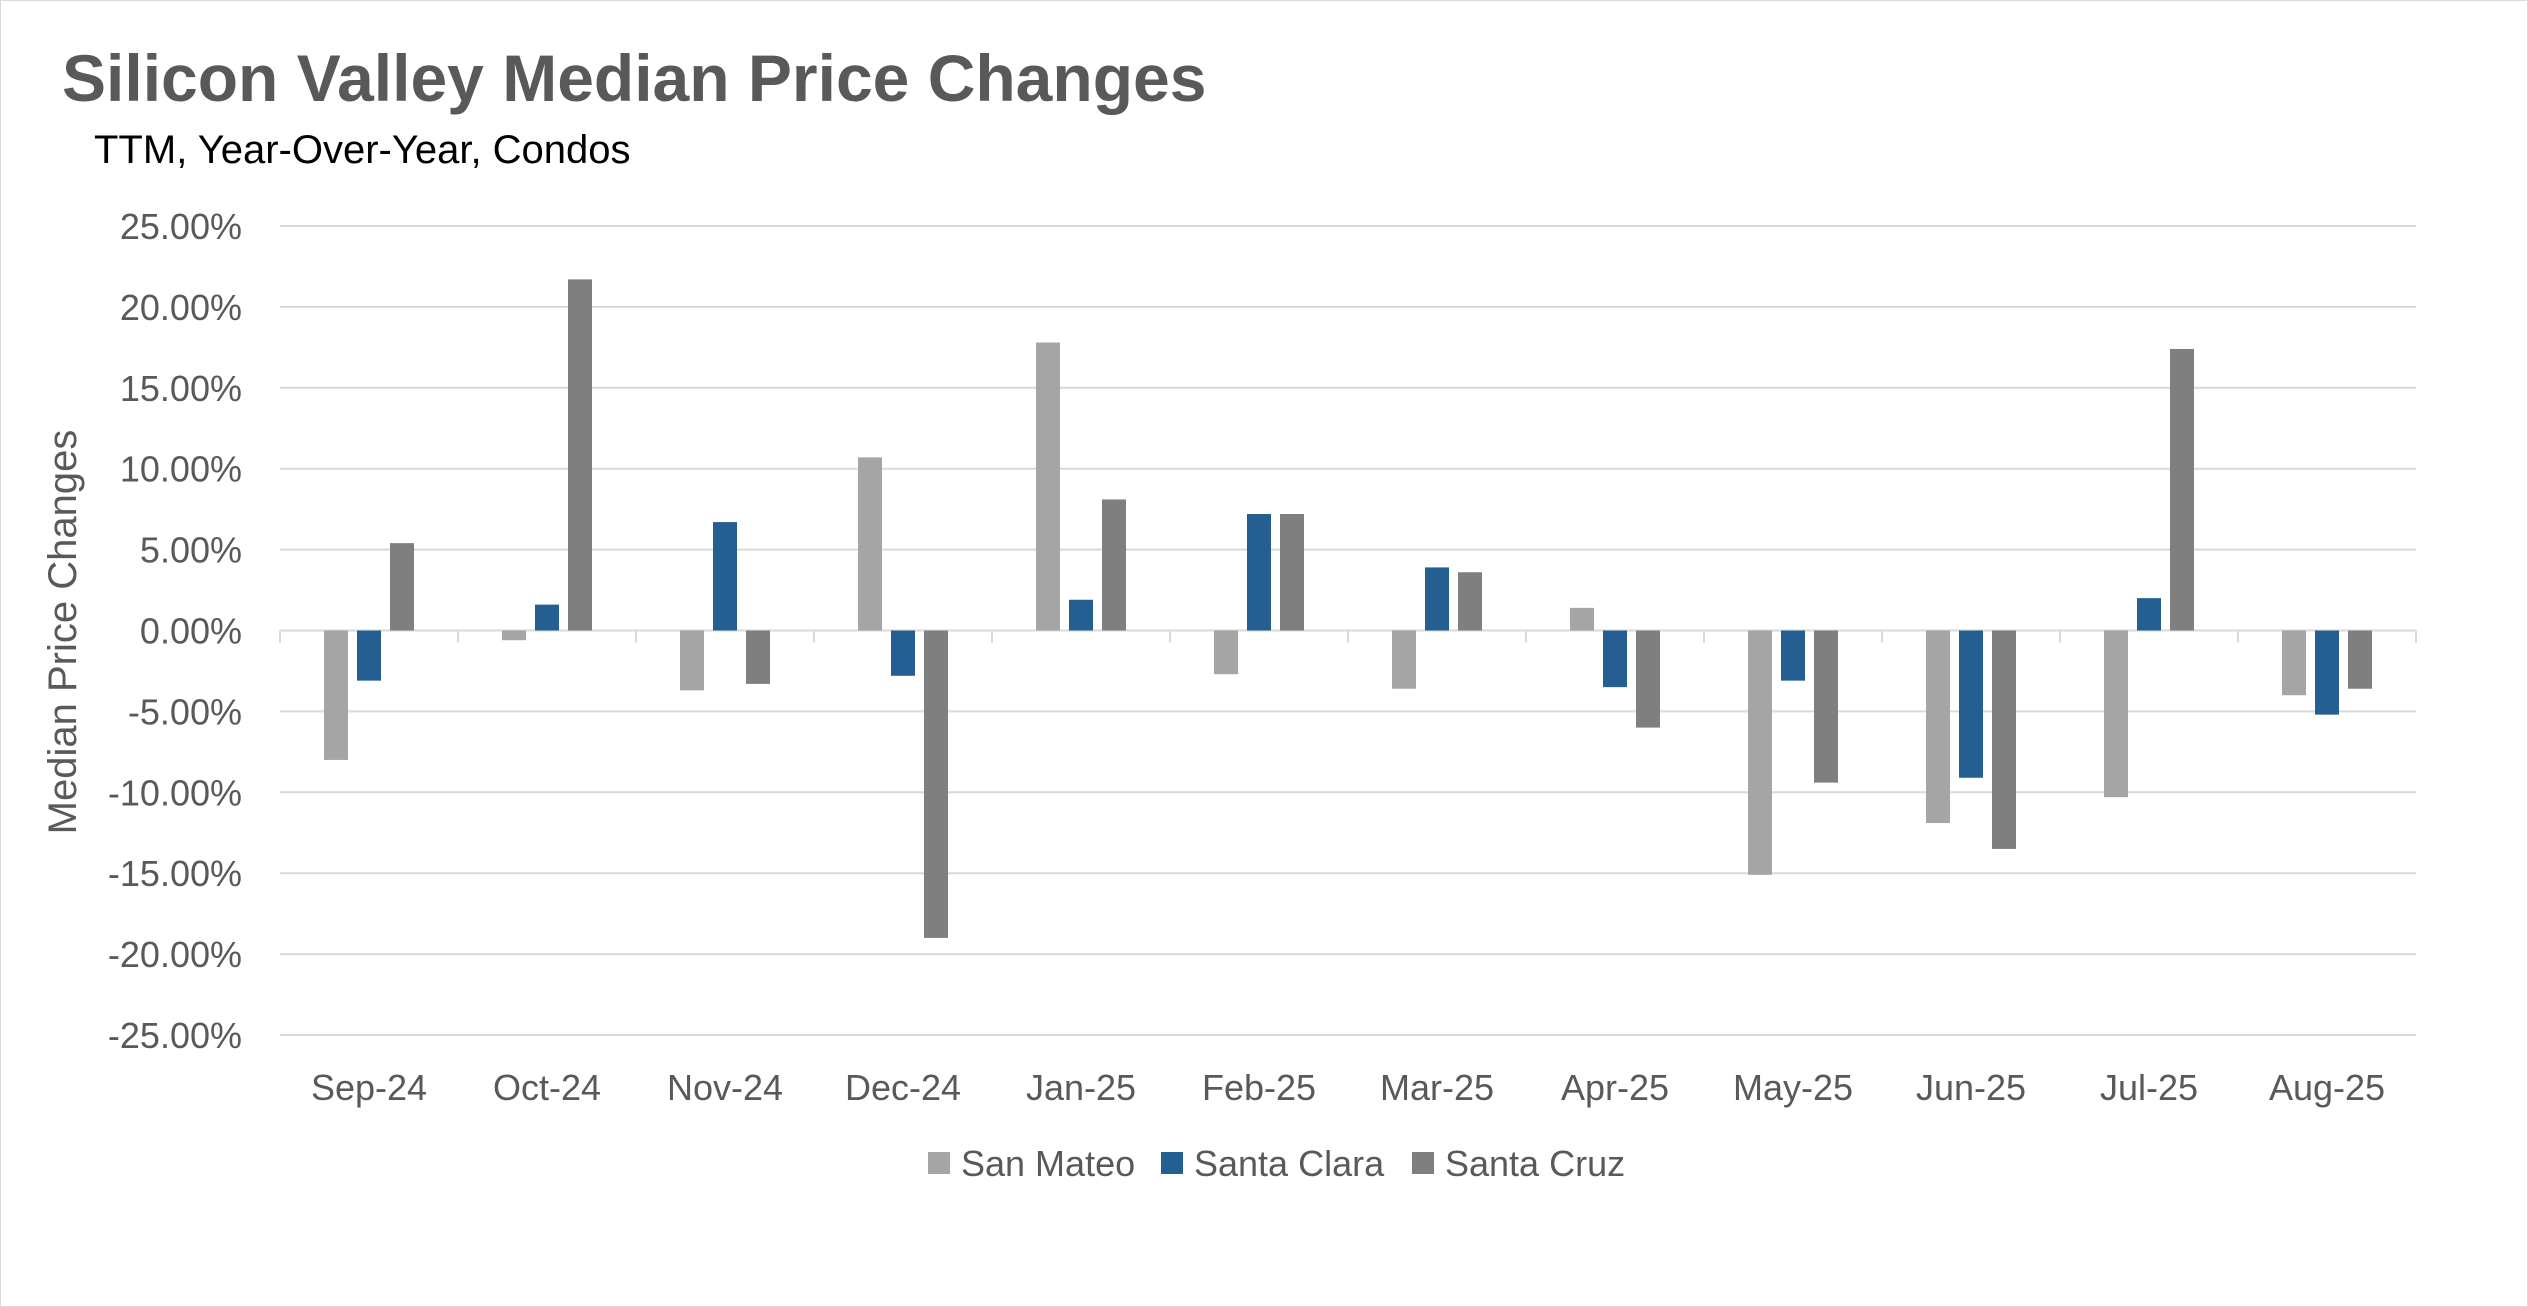 Image resolution: width=2528 pixels, height=1307 pixels. What do you see at coordinates (63, 632) in the screenshot?
I see `y-axis-label: Median Price Changes` at bounding box center [63, 632].